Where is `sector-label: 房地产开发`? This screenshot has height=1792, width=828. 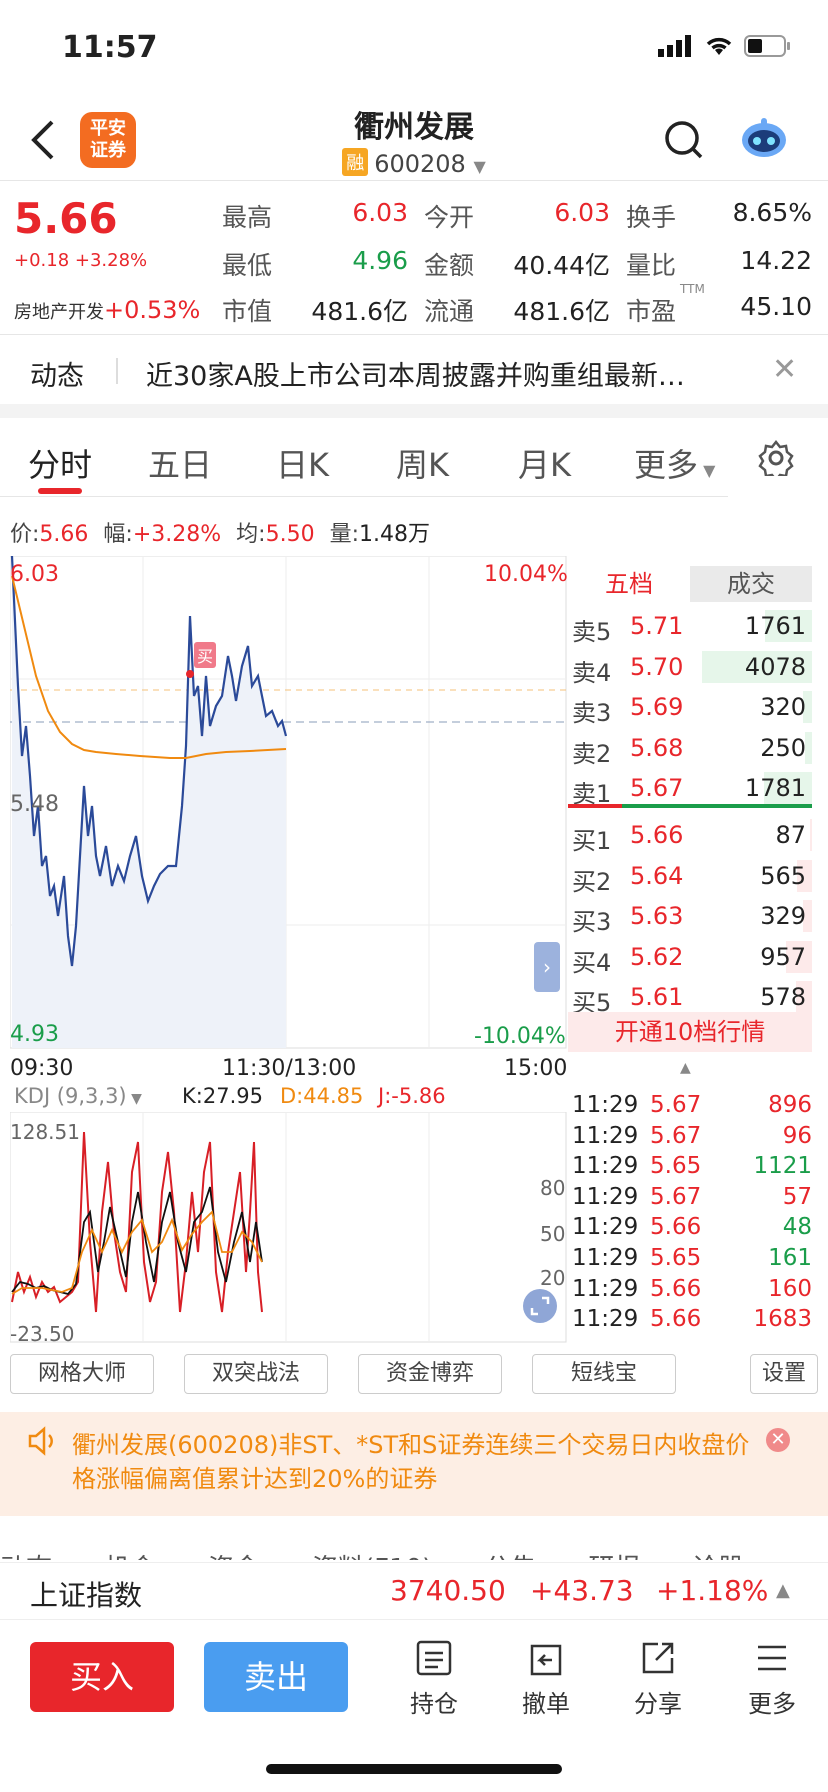
sector-label: 房地产开发 is located at coordinates (59, 312).